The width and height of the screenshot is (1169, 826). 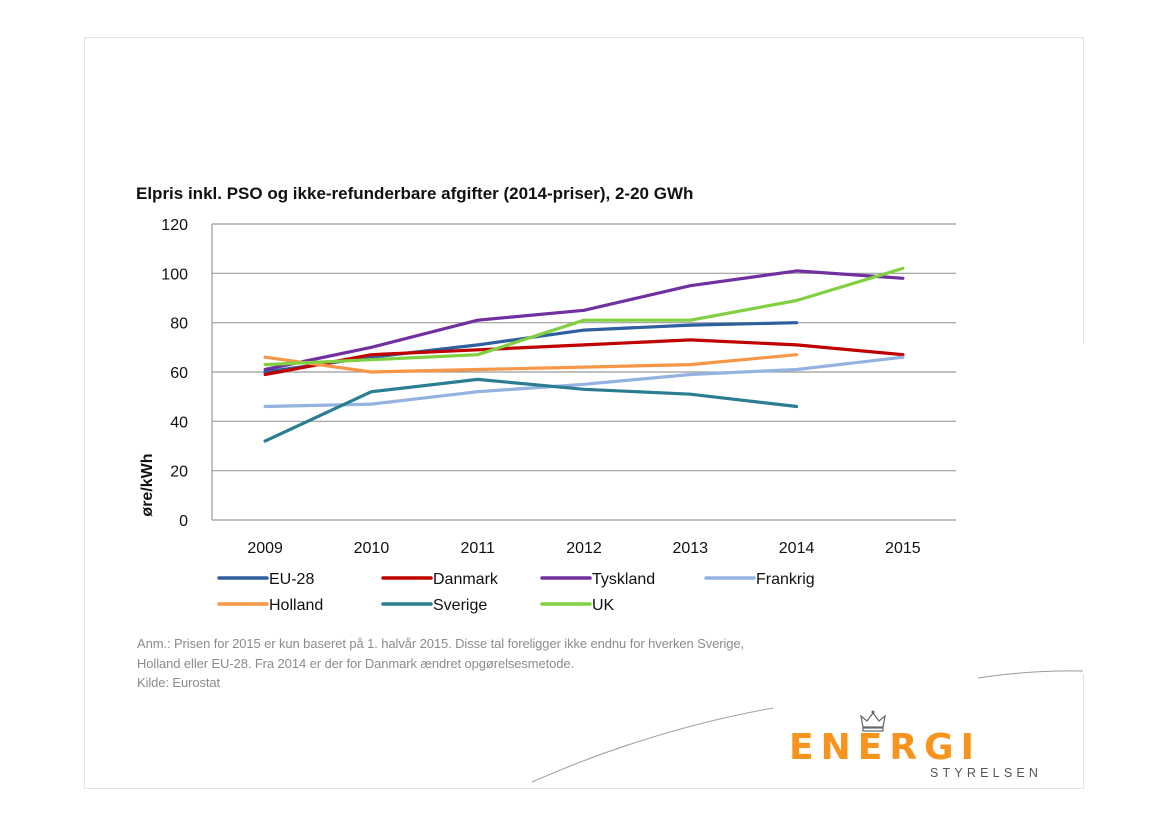 What do you see at coordinates (179, 373) in the screenshot?
I see `y-tick-label: 60` at bounding box center [179, 373].